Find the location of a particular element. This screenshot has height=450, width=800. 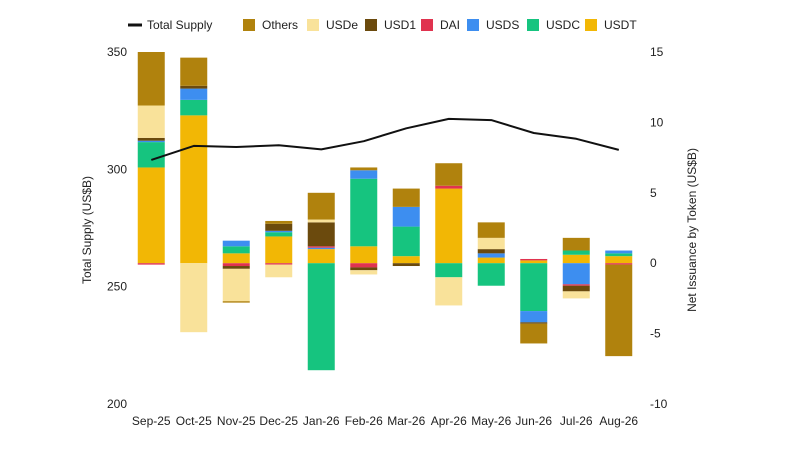

legend-swatch-others is located at coordinates (249, 25).